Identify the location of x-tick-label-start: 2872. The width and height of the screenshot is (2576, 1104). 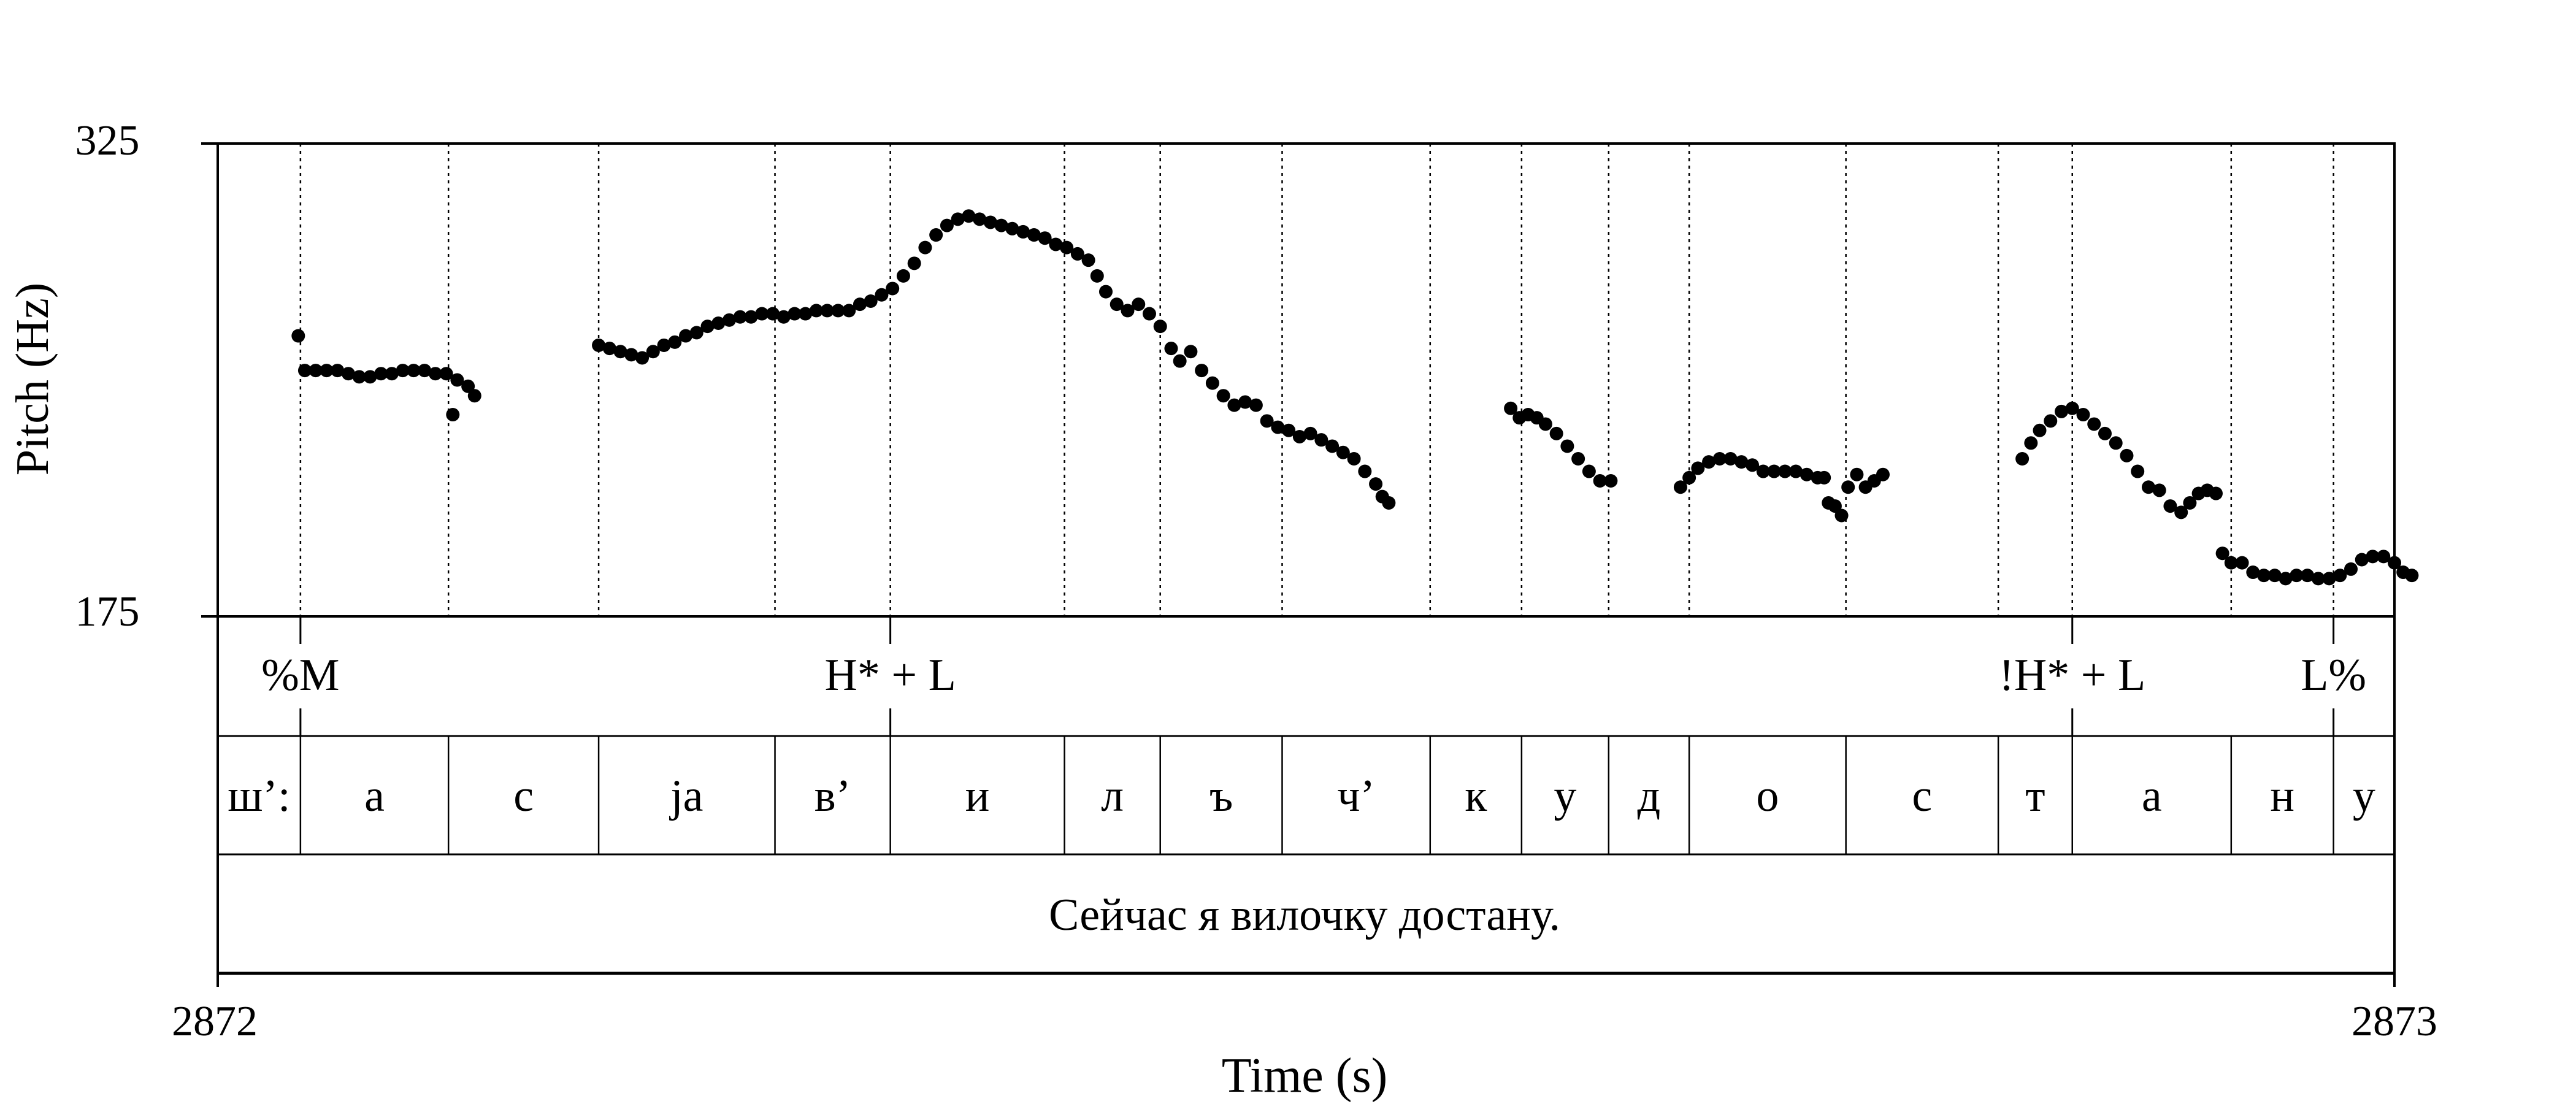
(215, 1021).